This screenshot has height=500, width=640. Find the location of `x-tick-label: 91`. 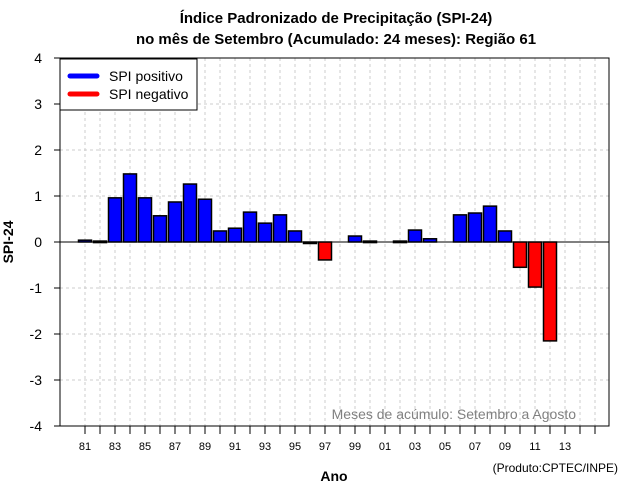

x-tick-label: 91 is located at coordinates (235, 447).